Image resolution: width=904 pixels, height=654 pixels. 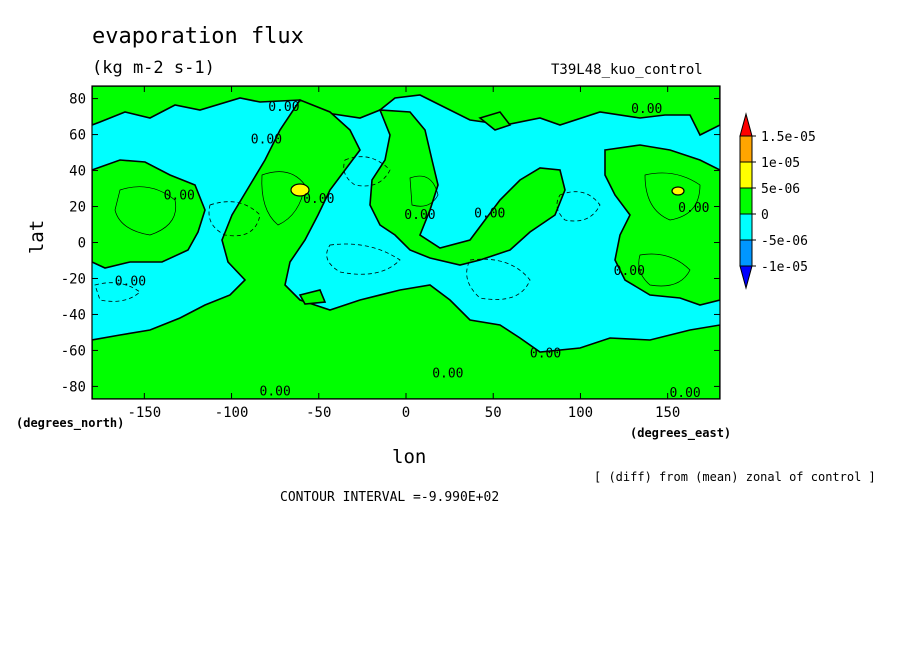 What do you see at coordinates (82, 244) in the screenshot?
I see `y-tick-label: 0` at bounding box center [82, 244].